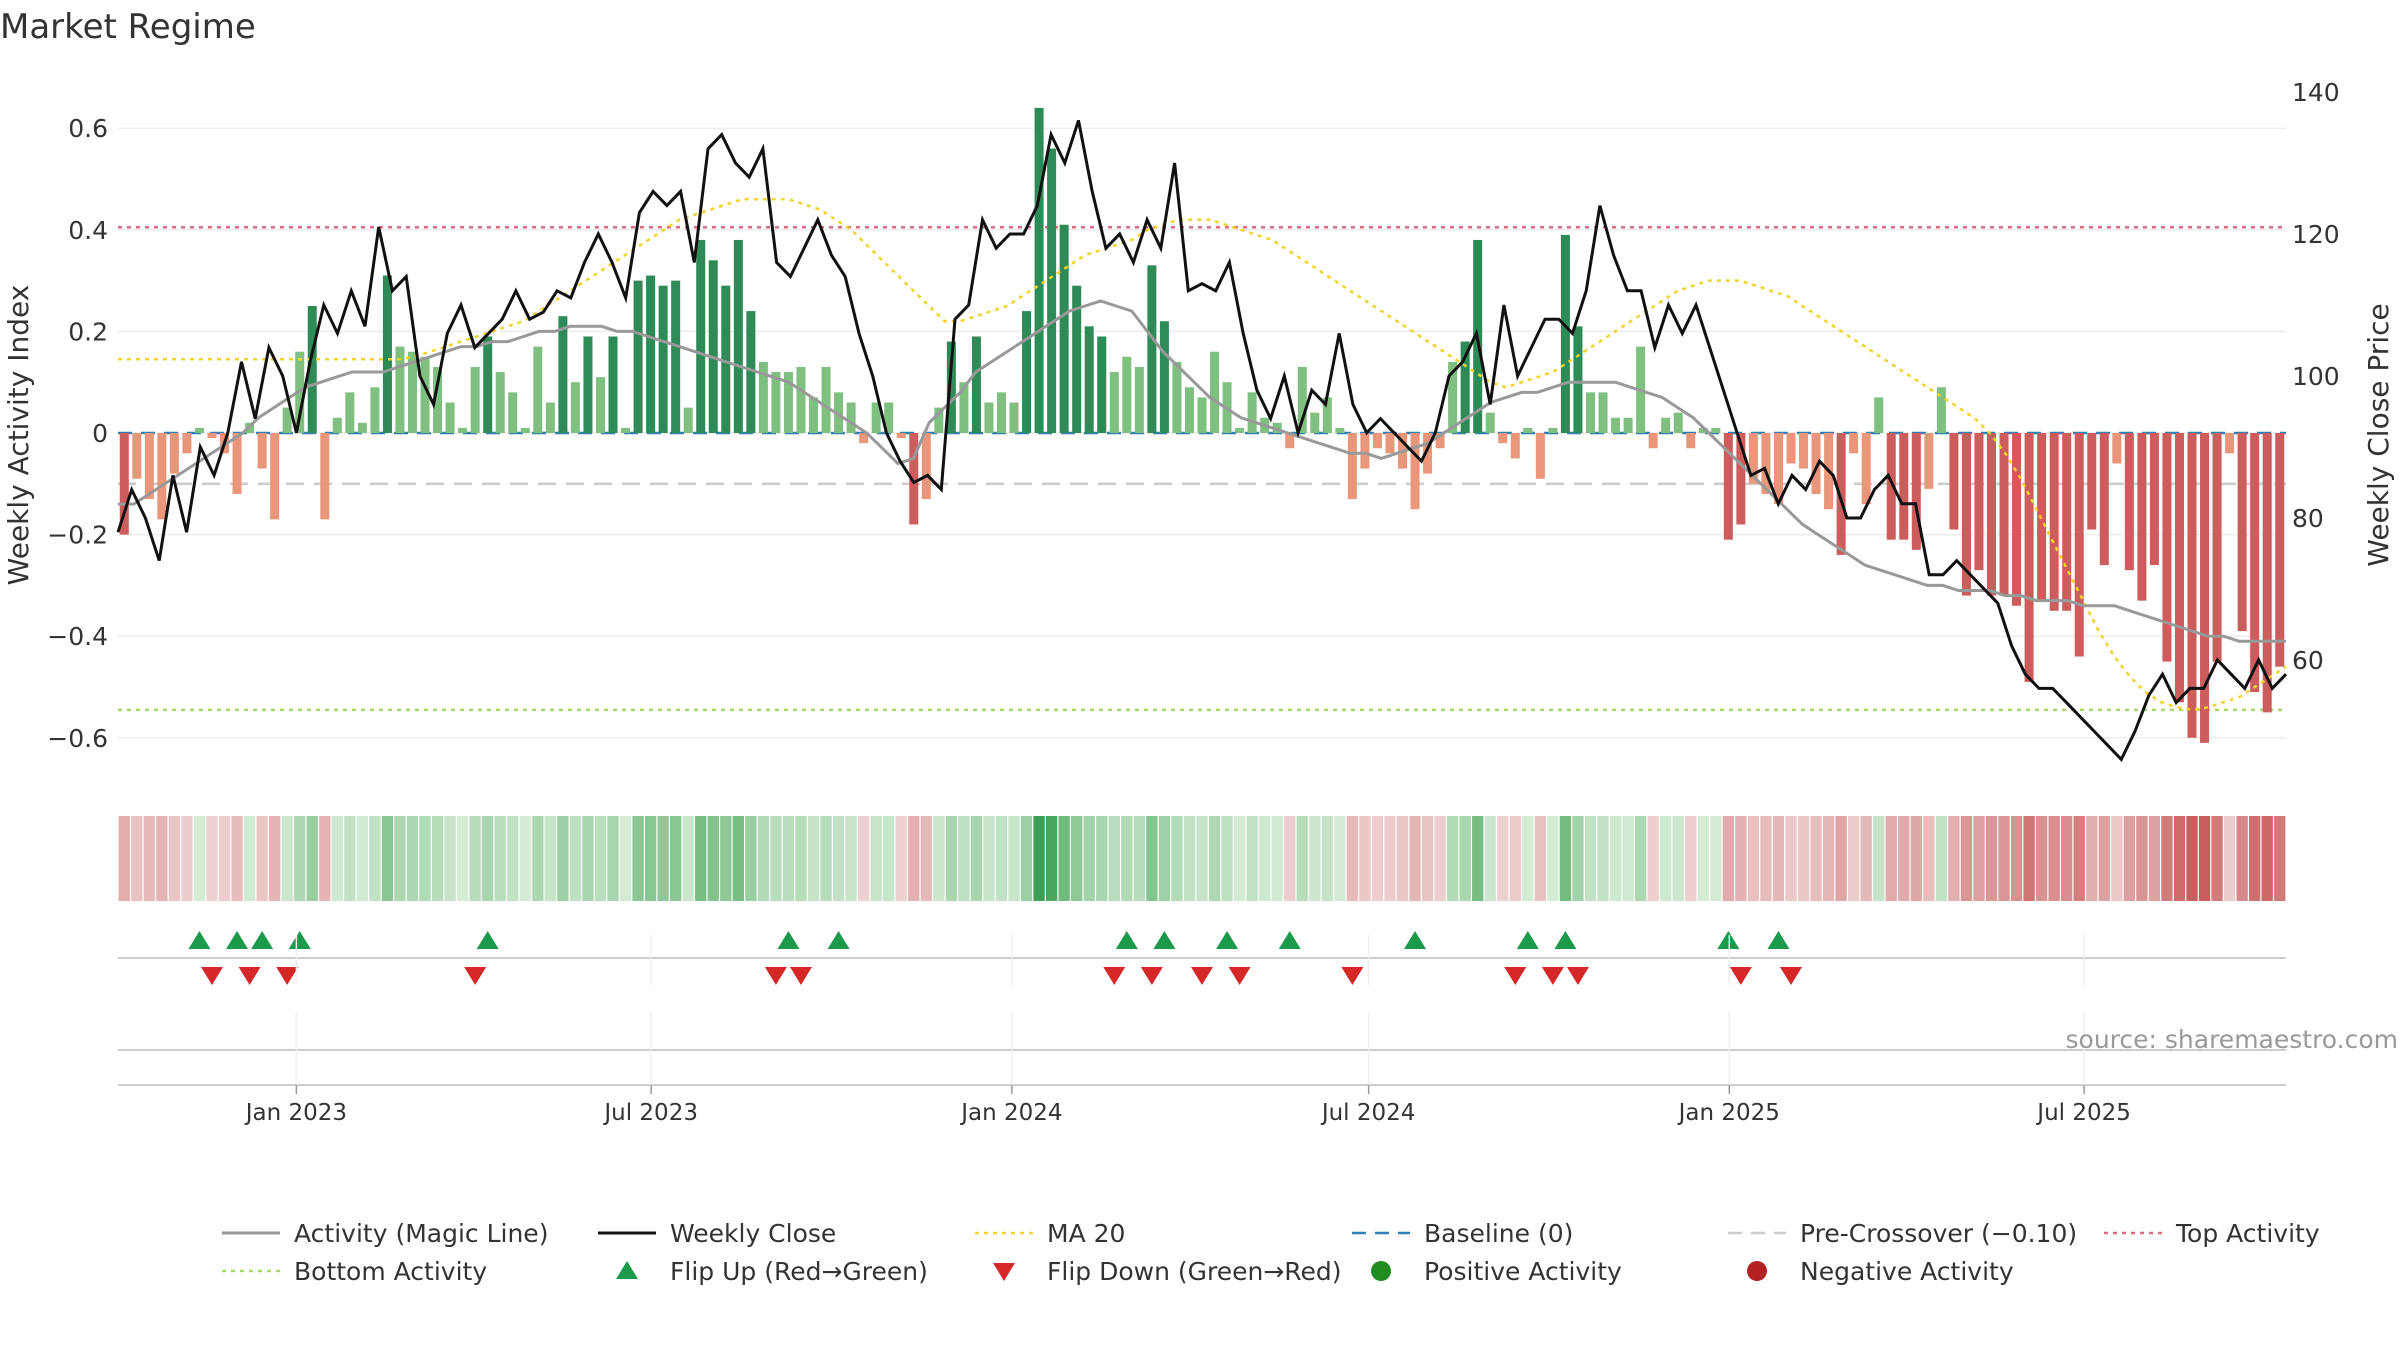 This screenshot has height=1350, width=2400. What do you see at coordinates (2308, 660) in the screenshot?
I see `right-tick-label: 60` at bounding box center [2308, 660].